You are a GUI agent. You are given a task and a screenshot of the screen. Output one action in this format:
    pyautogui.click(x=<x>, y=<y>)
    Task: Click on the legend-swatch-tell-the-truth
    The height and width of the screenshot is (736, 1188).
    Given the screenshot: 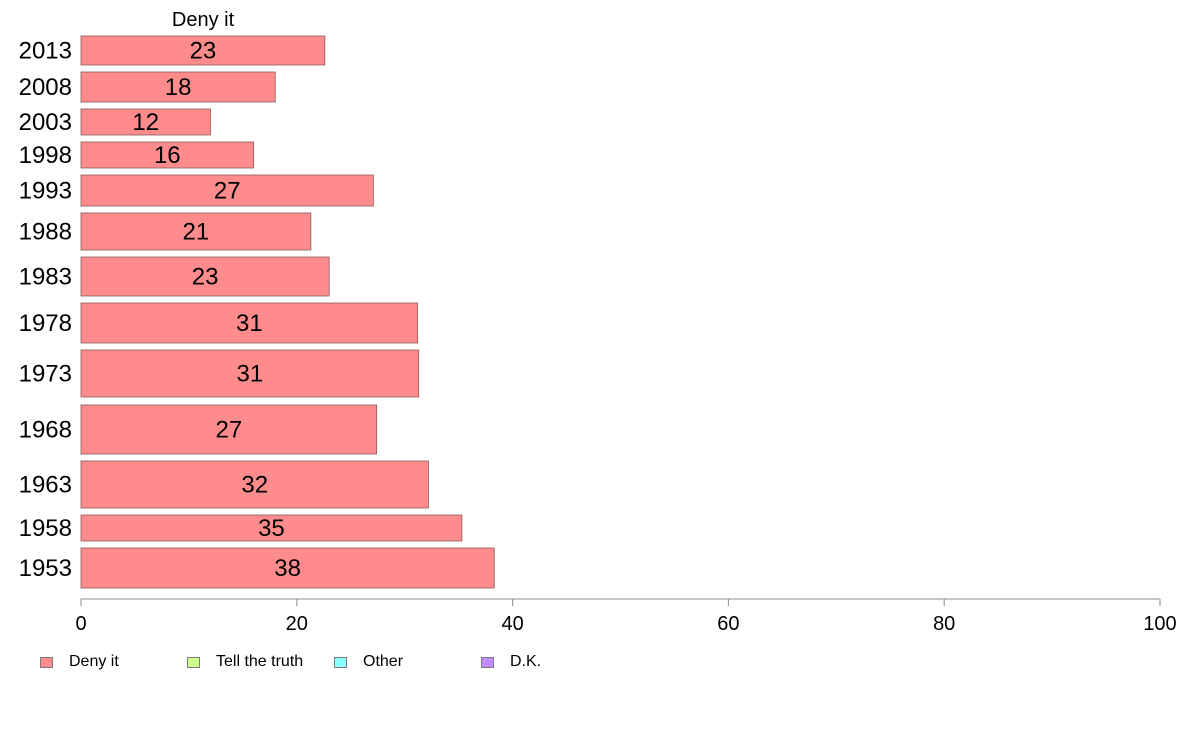 What is the action you would take?
    pyautogui.click(x=193, y=662)
    